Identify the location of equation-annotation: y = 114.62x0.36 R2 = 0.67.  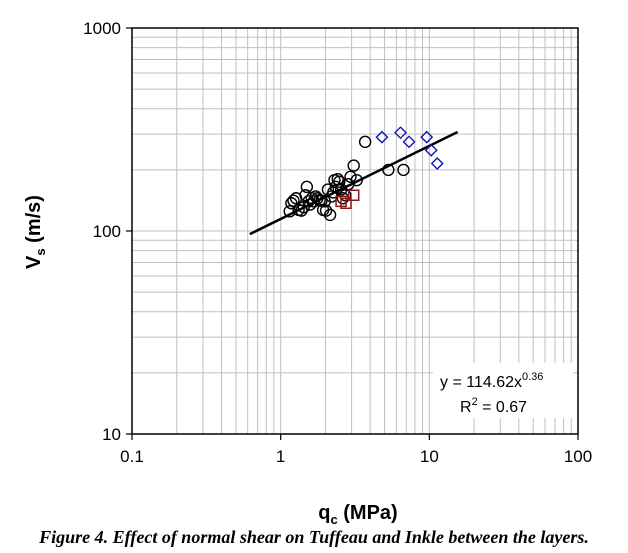
(503, 390).